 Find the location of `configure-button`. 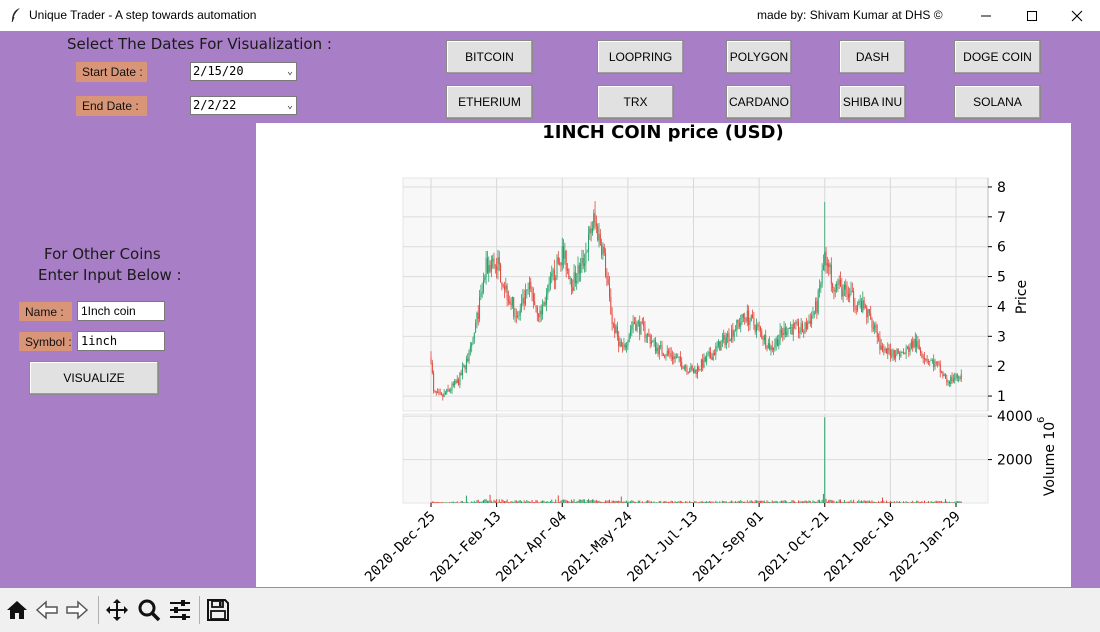

configure-button is located at coordinates (180, 610).